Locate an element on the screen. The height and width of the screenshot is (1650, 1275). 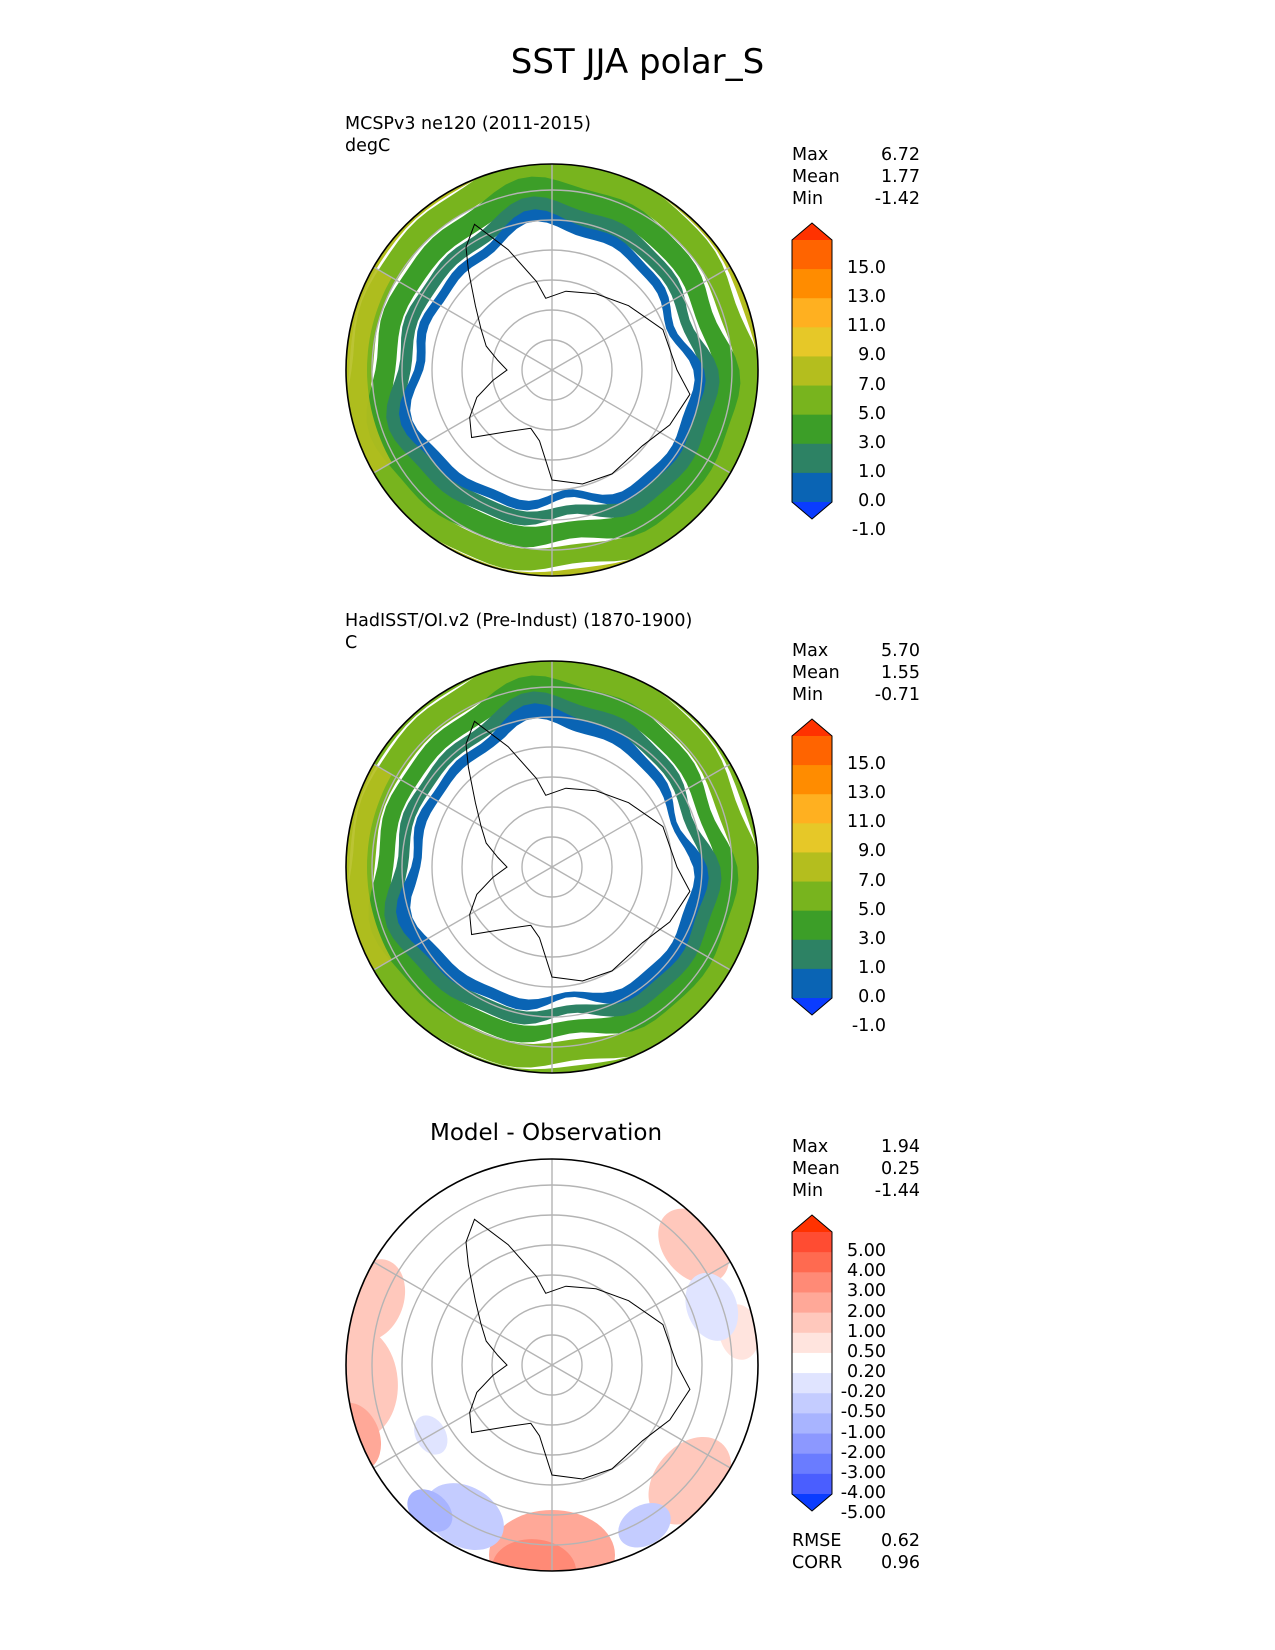
stat-label: Min is located at coordinates (808, 199).